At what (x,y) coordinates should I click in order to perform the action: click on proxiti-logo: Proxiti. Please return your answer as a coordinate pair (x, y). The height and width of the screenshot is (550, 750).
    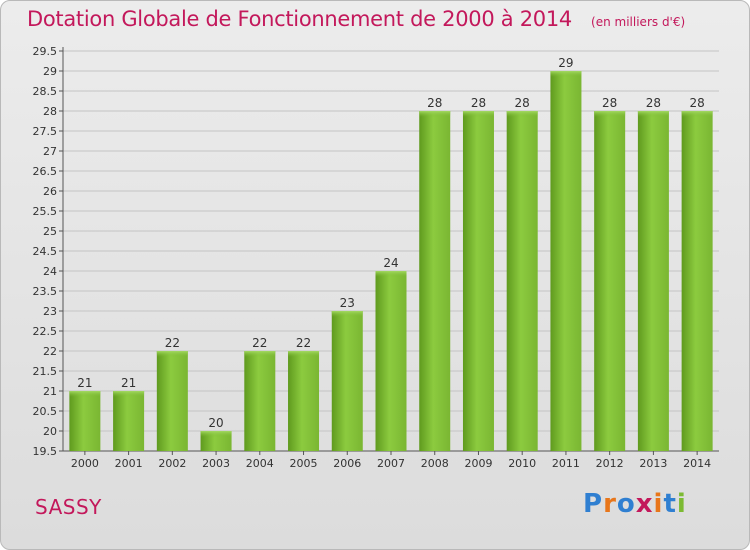
    Looking at the image, I should click on (635, 504).